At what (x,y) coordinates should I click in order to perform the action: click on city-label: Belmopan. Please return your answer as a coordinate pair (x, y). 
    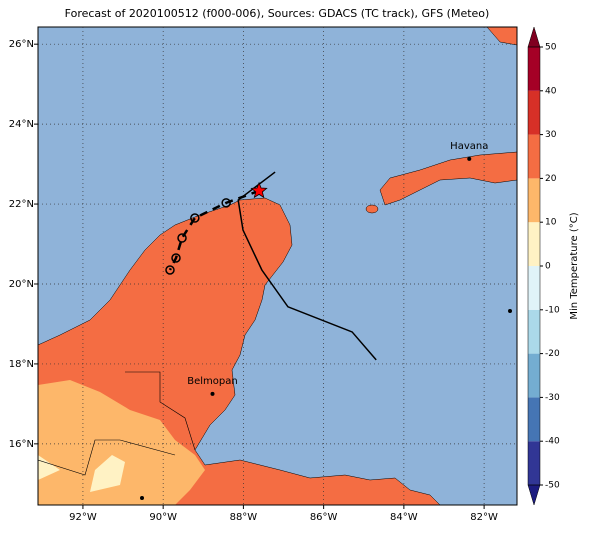
    Looking at the image, I should click on (212, 381).